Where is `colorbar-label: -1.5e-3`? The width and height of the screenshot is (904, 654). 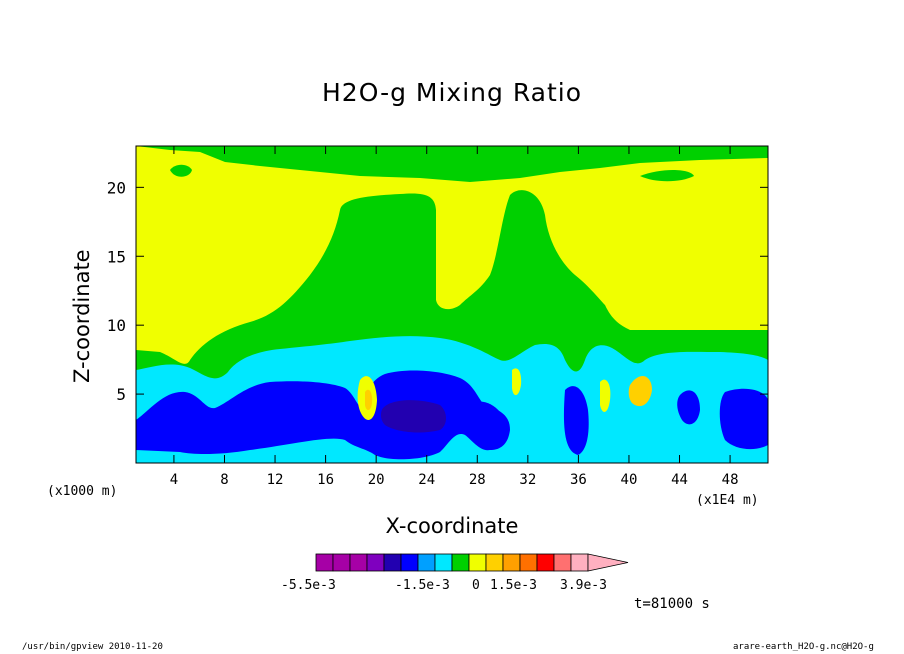
colorbar-label: -1.5e-3 is located at coordinates (422, 585).